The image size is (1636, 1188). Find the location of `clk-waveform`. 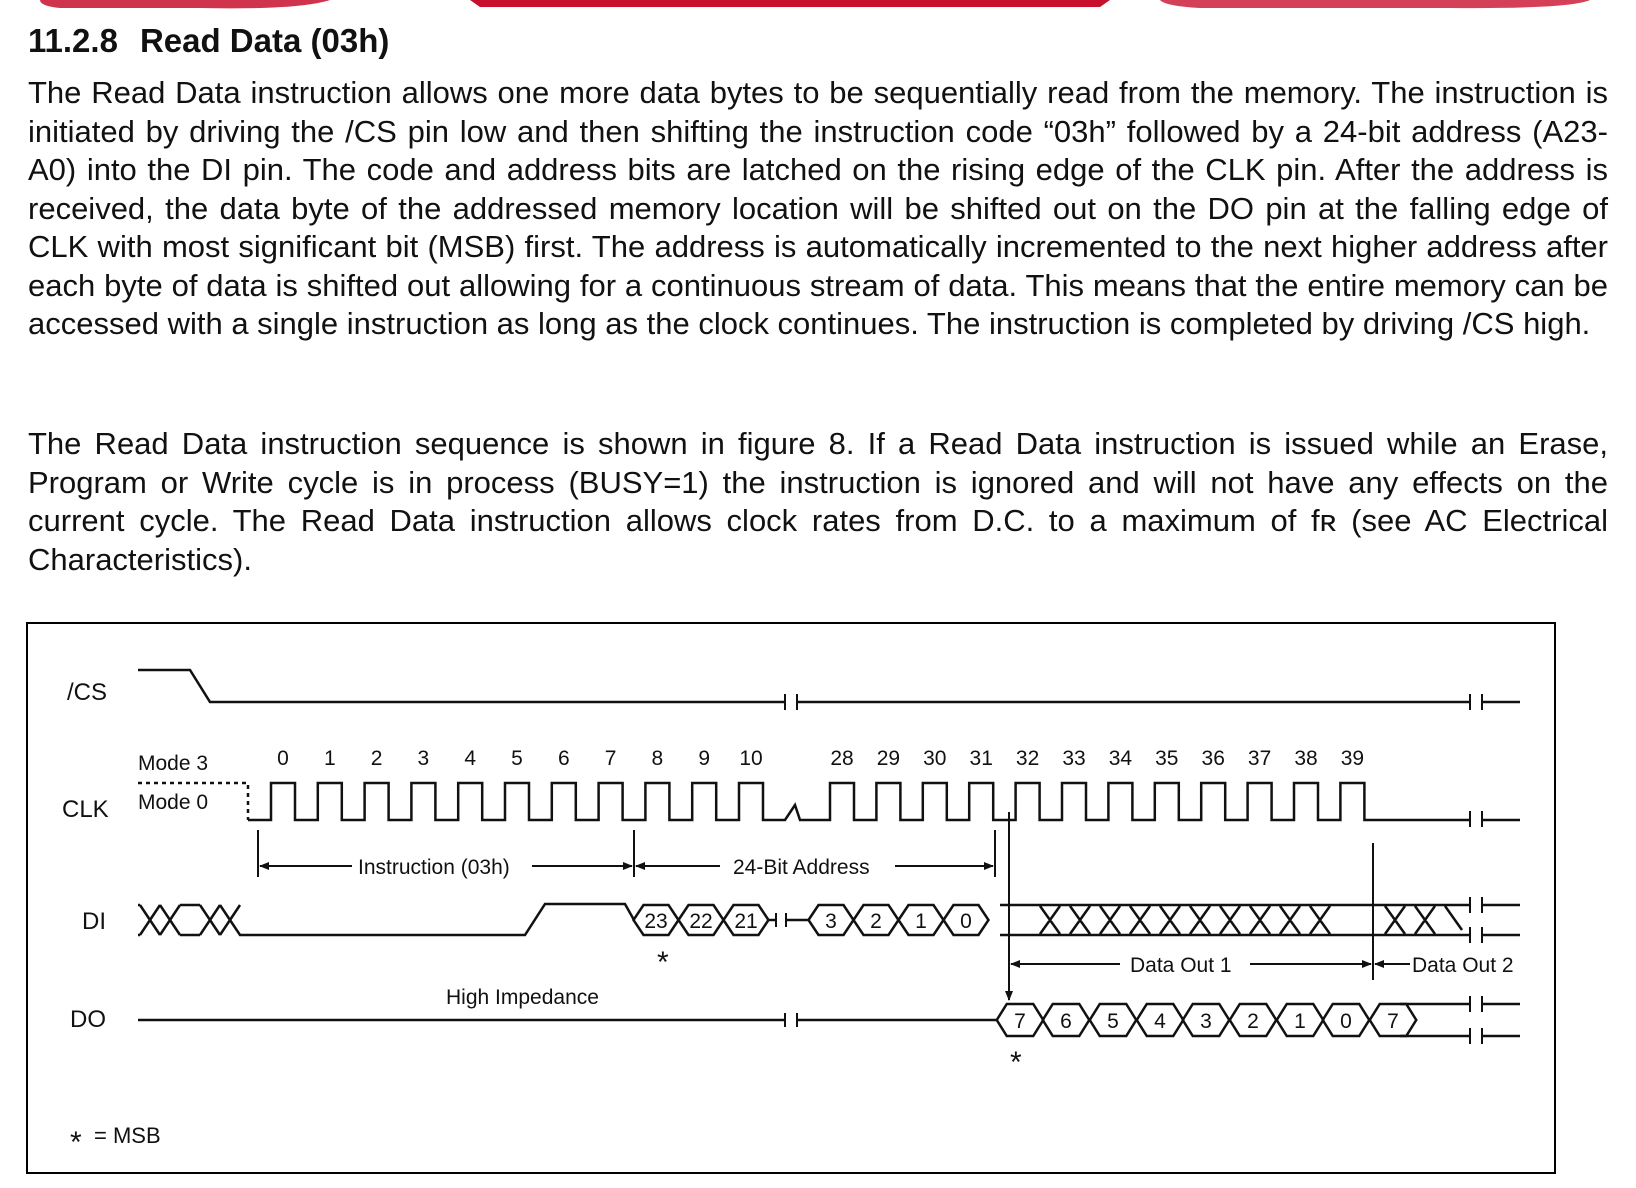

clk-waveform is located at coordinates (884, 801).